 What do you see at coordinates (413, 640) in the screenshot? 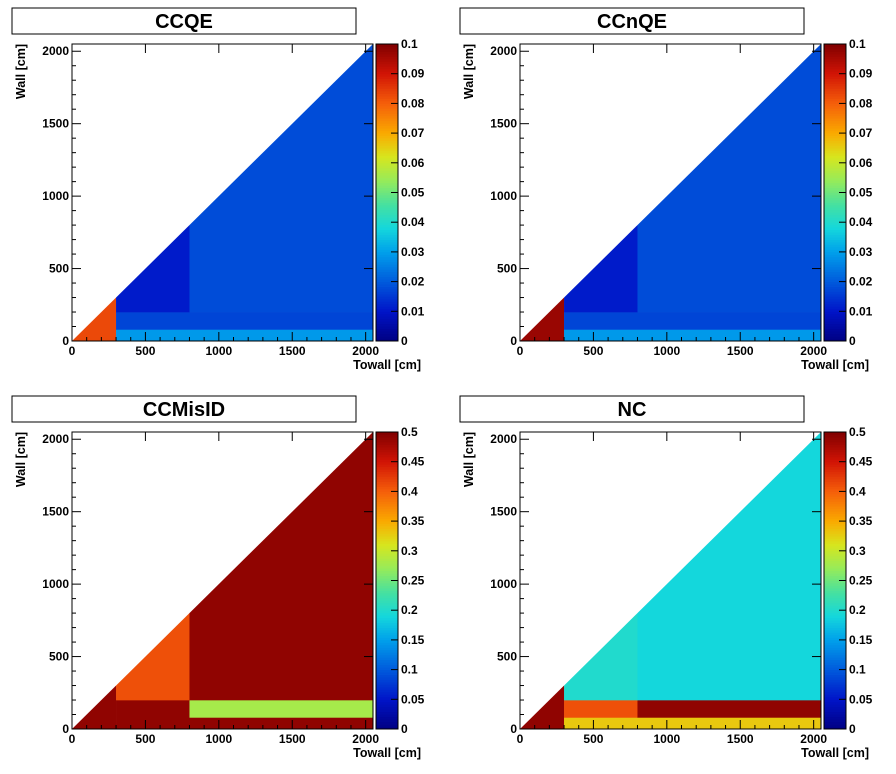
I see `color-scale-label: 0.15` at bounding box center [413, 640].